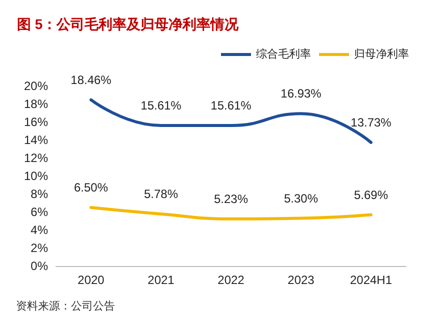  I want to click on text: 资料来源：公司公告, so click(65, 306).